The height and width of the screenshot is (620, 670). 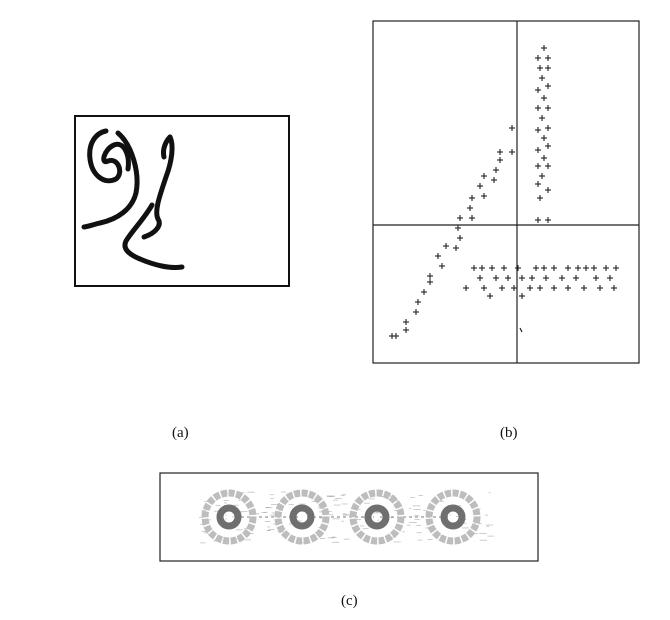 What do you see at coordinates (509, 433) in the screenshot?
I see `caption-b: (b)` at bounding box center [509, 433].